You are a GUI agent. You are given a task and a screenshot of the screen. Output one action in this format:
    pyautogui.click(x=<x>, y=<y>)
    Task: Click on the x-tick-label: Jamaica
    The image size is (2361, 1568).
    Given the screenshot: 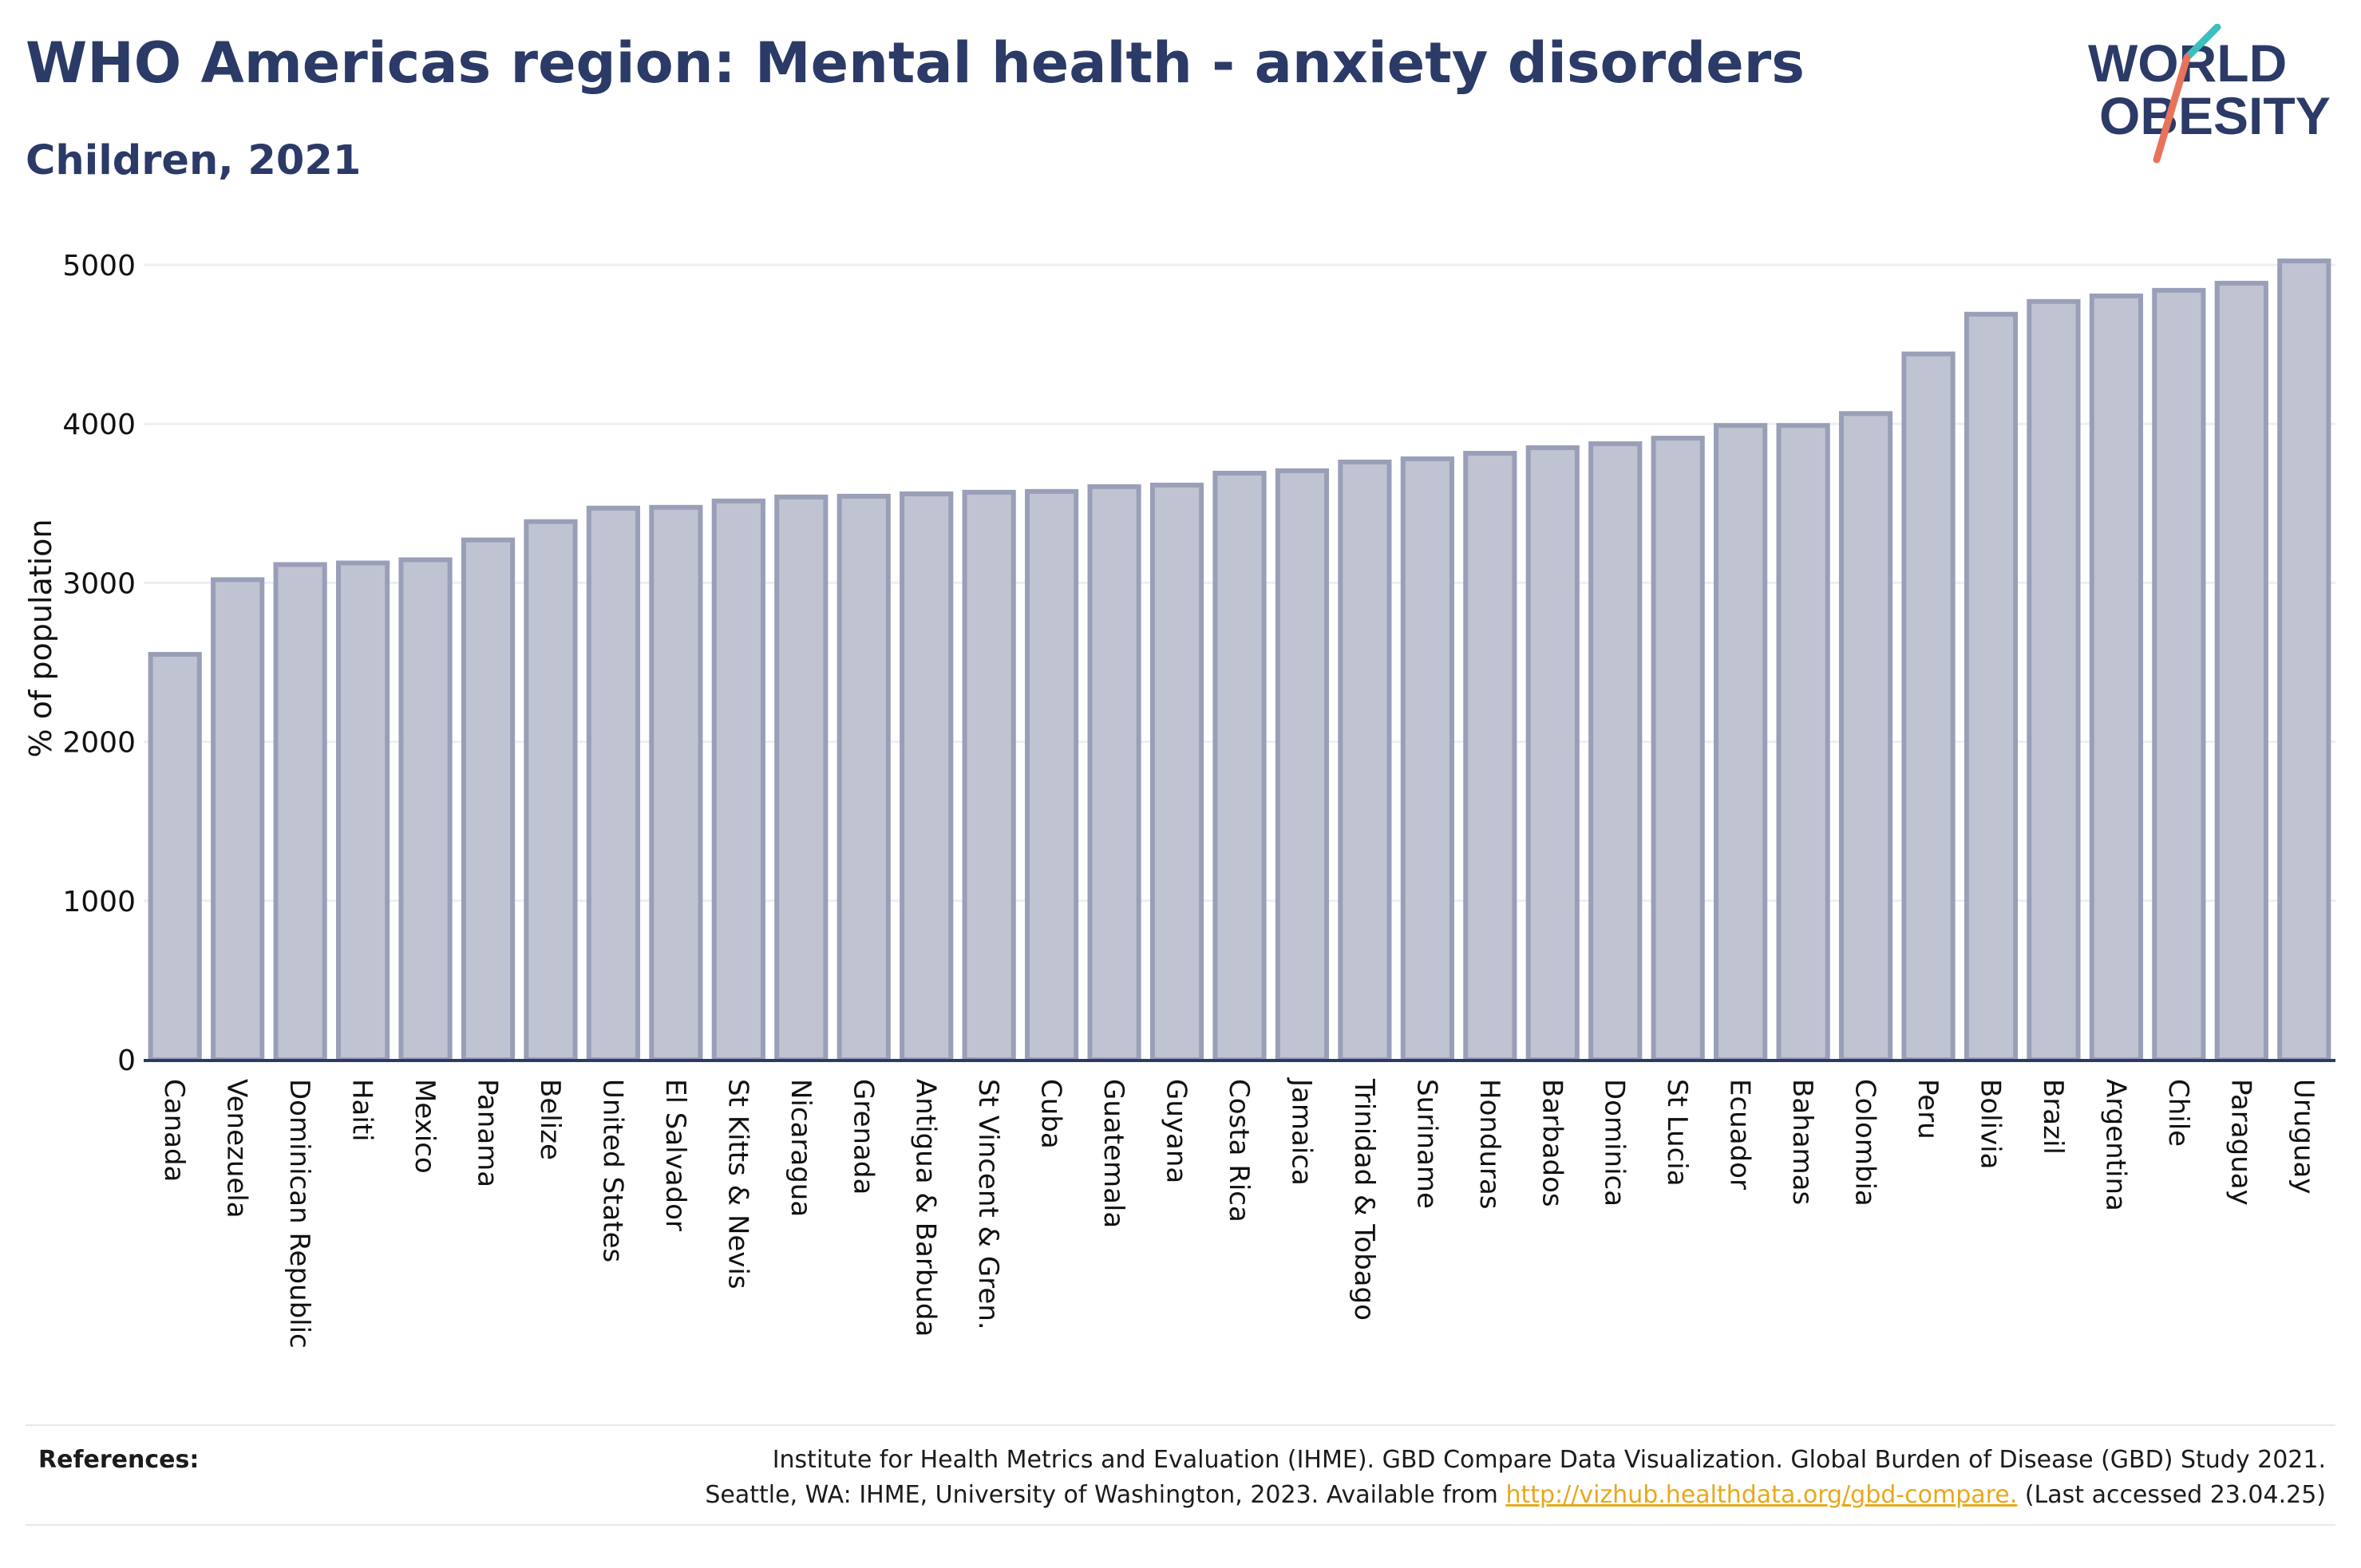 What is the action you would take?
    pyautogui.click(x=1301, y=1131)
    